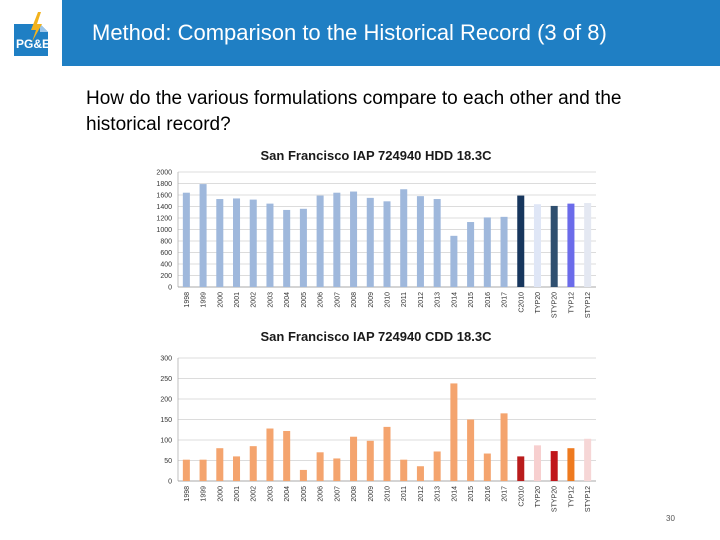 This screenshot has height=540, width=720. What do you see at coordinates (521, 302) in the screenshot?
I see `hdd-x-tick-label: C2010` at bounding box center [521, 302].